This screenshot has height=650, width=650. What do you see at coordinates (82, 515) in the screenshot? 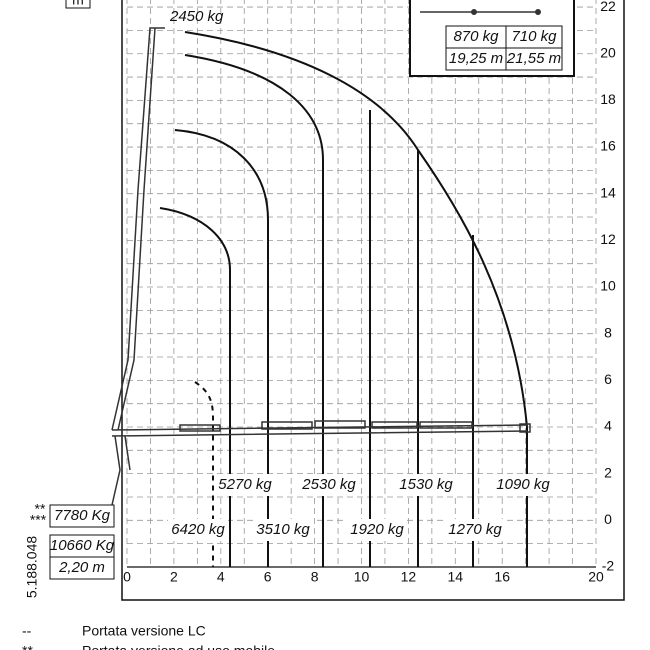
I see `table-value: 7780 Kg` at bounding box center [82, 515].